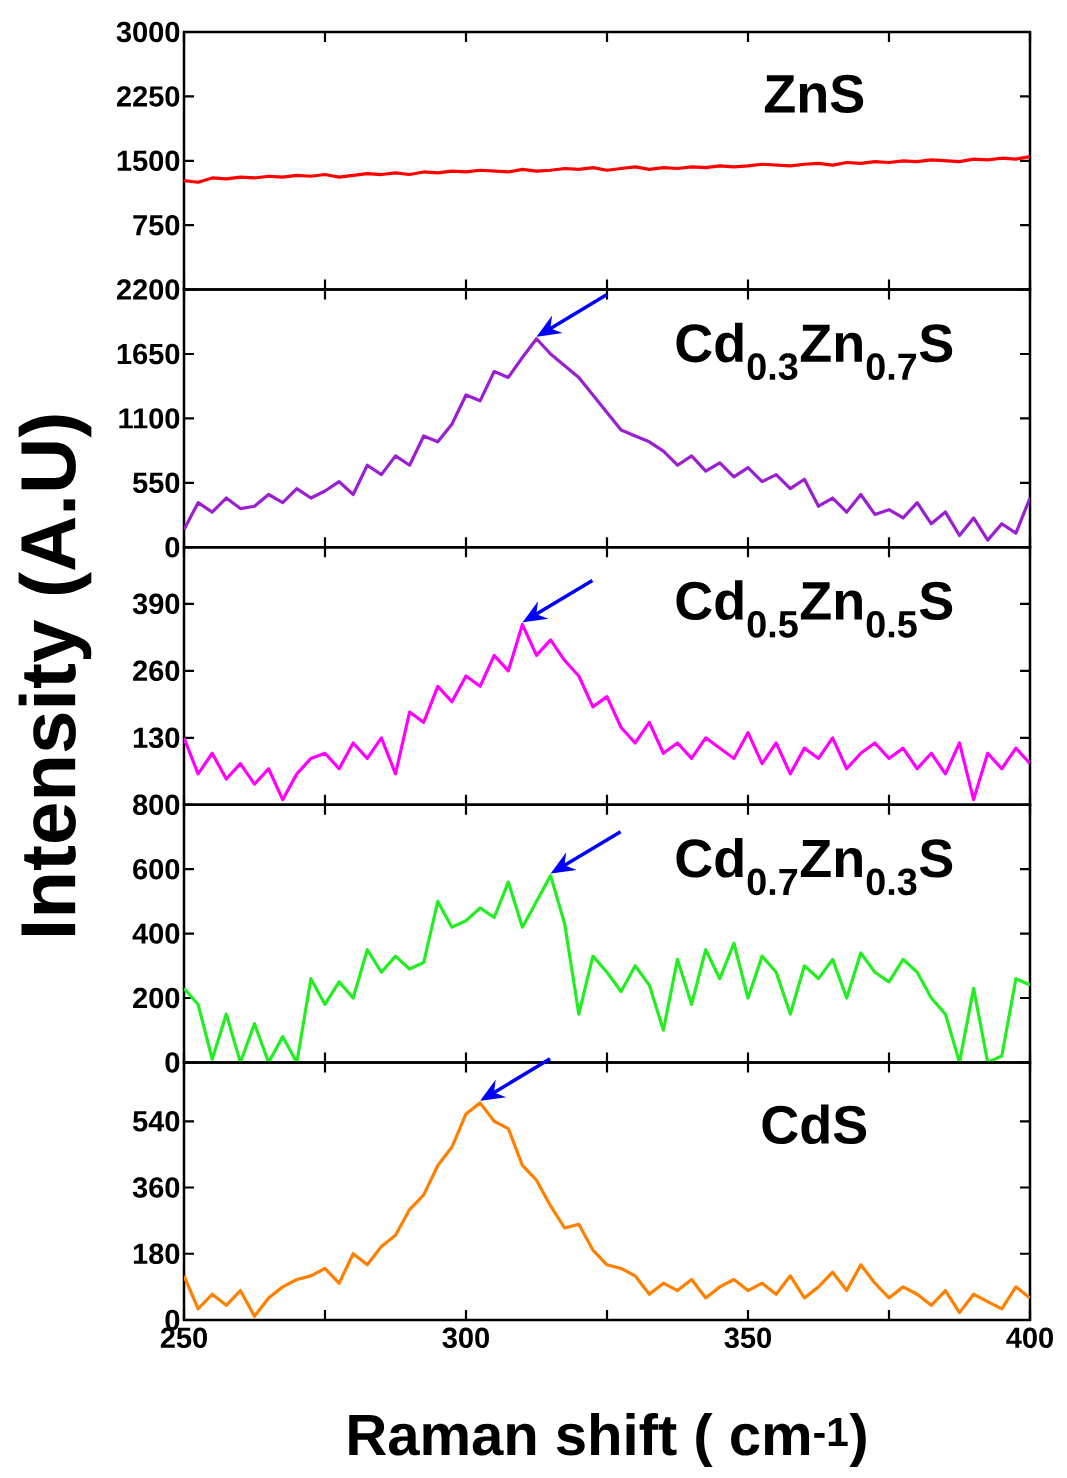  Describe the element at coordinates (148, 289) in the screenshot. I see `y-tick-label: 2200` at that location.